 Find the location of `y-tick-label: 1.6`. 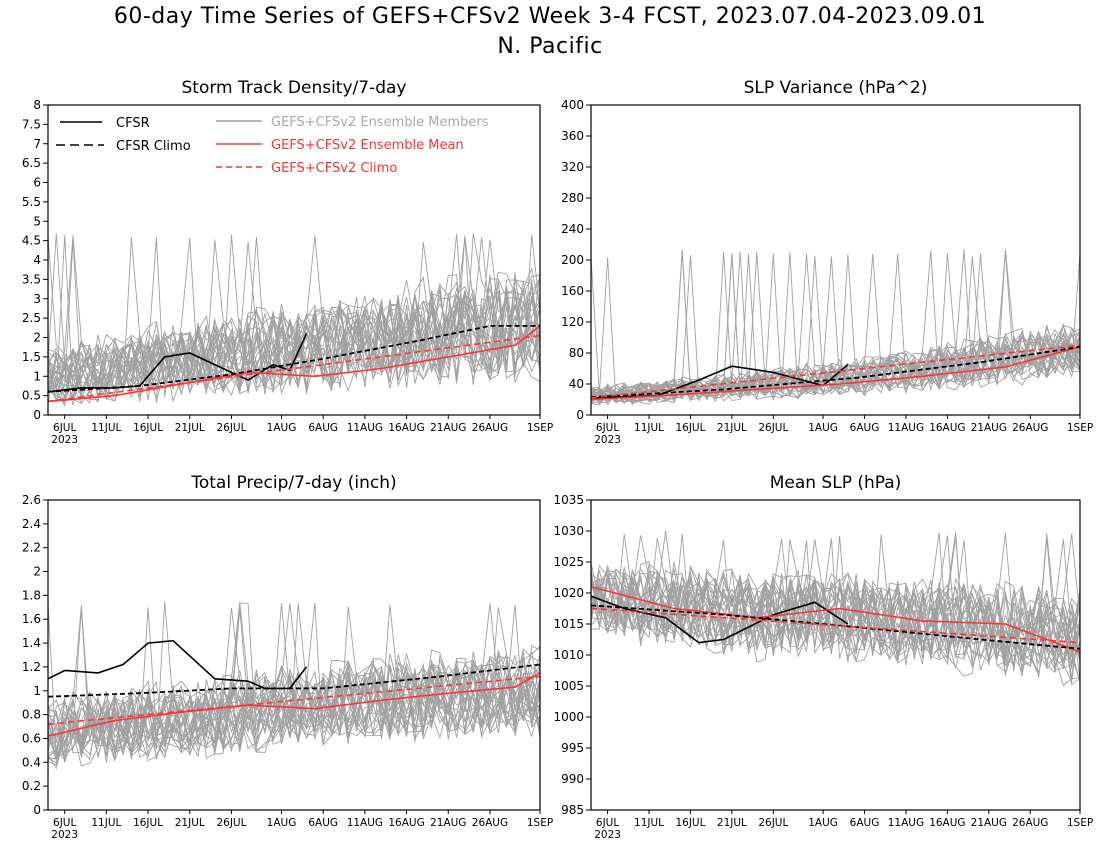

y-tick-label: 1.6 is located at coordinates (31, 619).